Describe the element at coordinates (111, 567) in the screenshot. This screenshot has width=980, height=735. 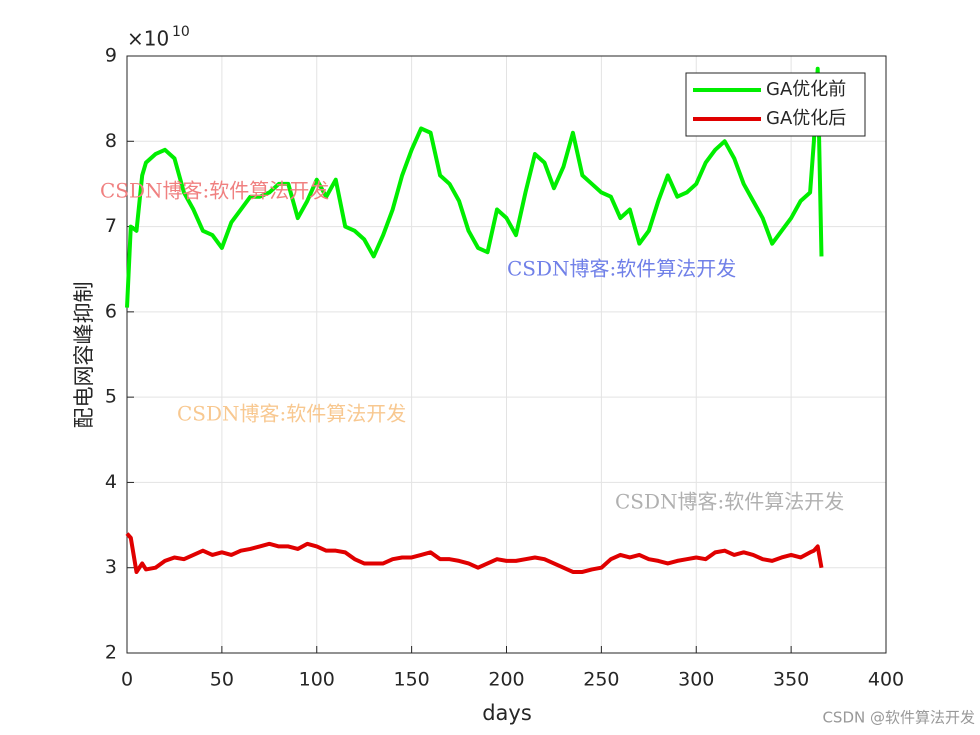
I see `y-tick-label: 3` at that location.